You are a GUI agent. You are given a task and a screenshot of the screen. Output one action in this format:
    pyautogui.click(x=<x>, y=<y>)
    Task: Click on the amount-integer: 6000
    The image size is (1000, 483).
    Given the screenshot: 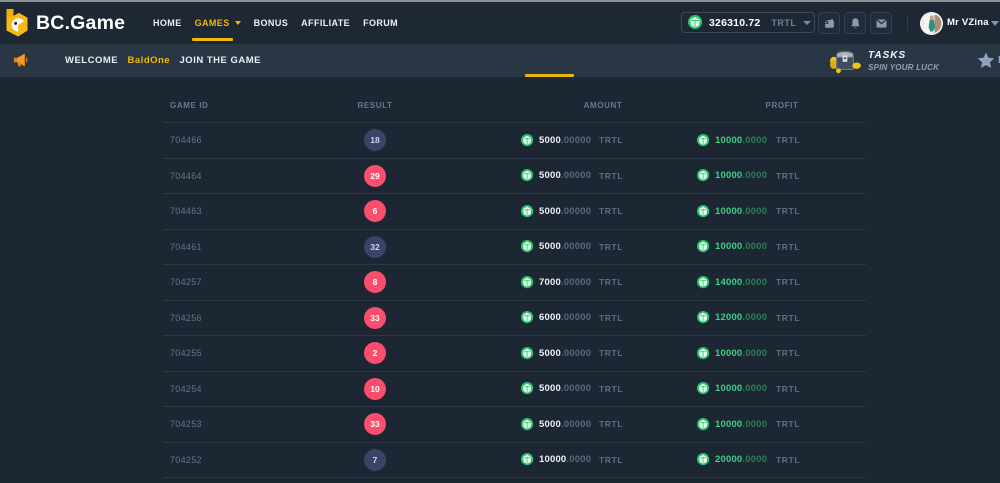 What is the action you would take?
    pyautogui.click(x=550, y=318)
    